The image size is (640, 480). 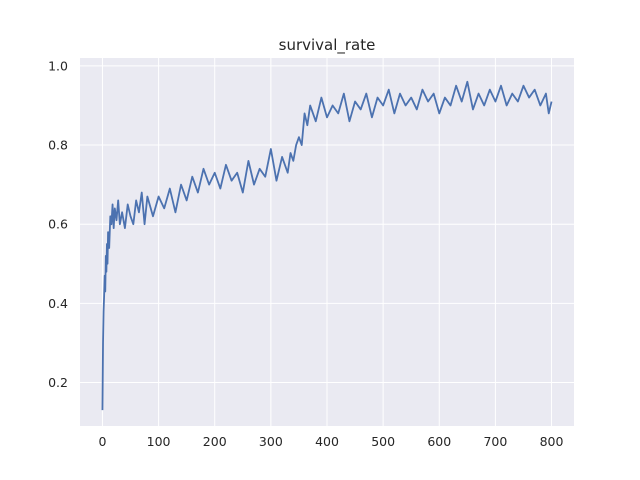 I want to click on y-tick-label: 0.8, so click(x=58, y=145).